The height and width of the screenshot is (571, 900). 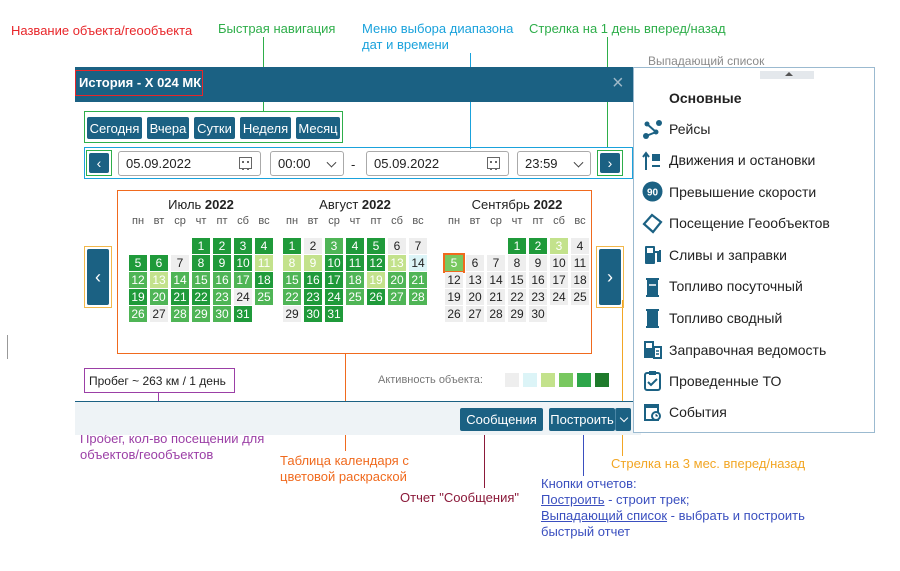 I want to click on dropdown-item-maintenance: Проведенные ТО, so click(x=725, y=381).